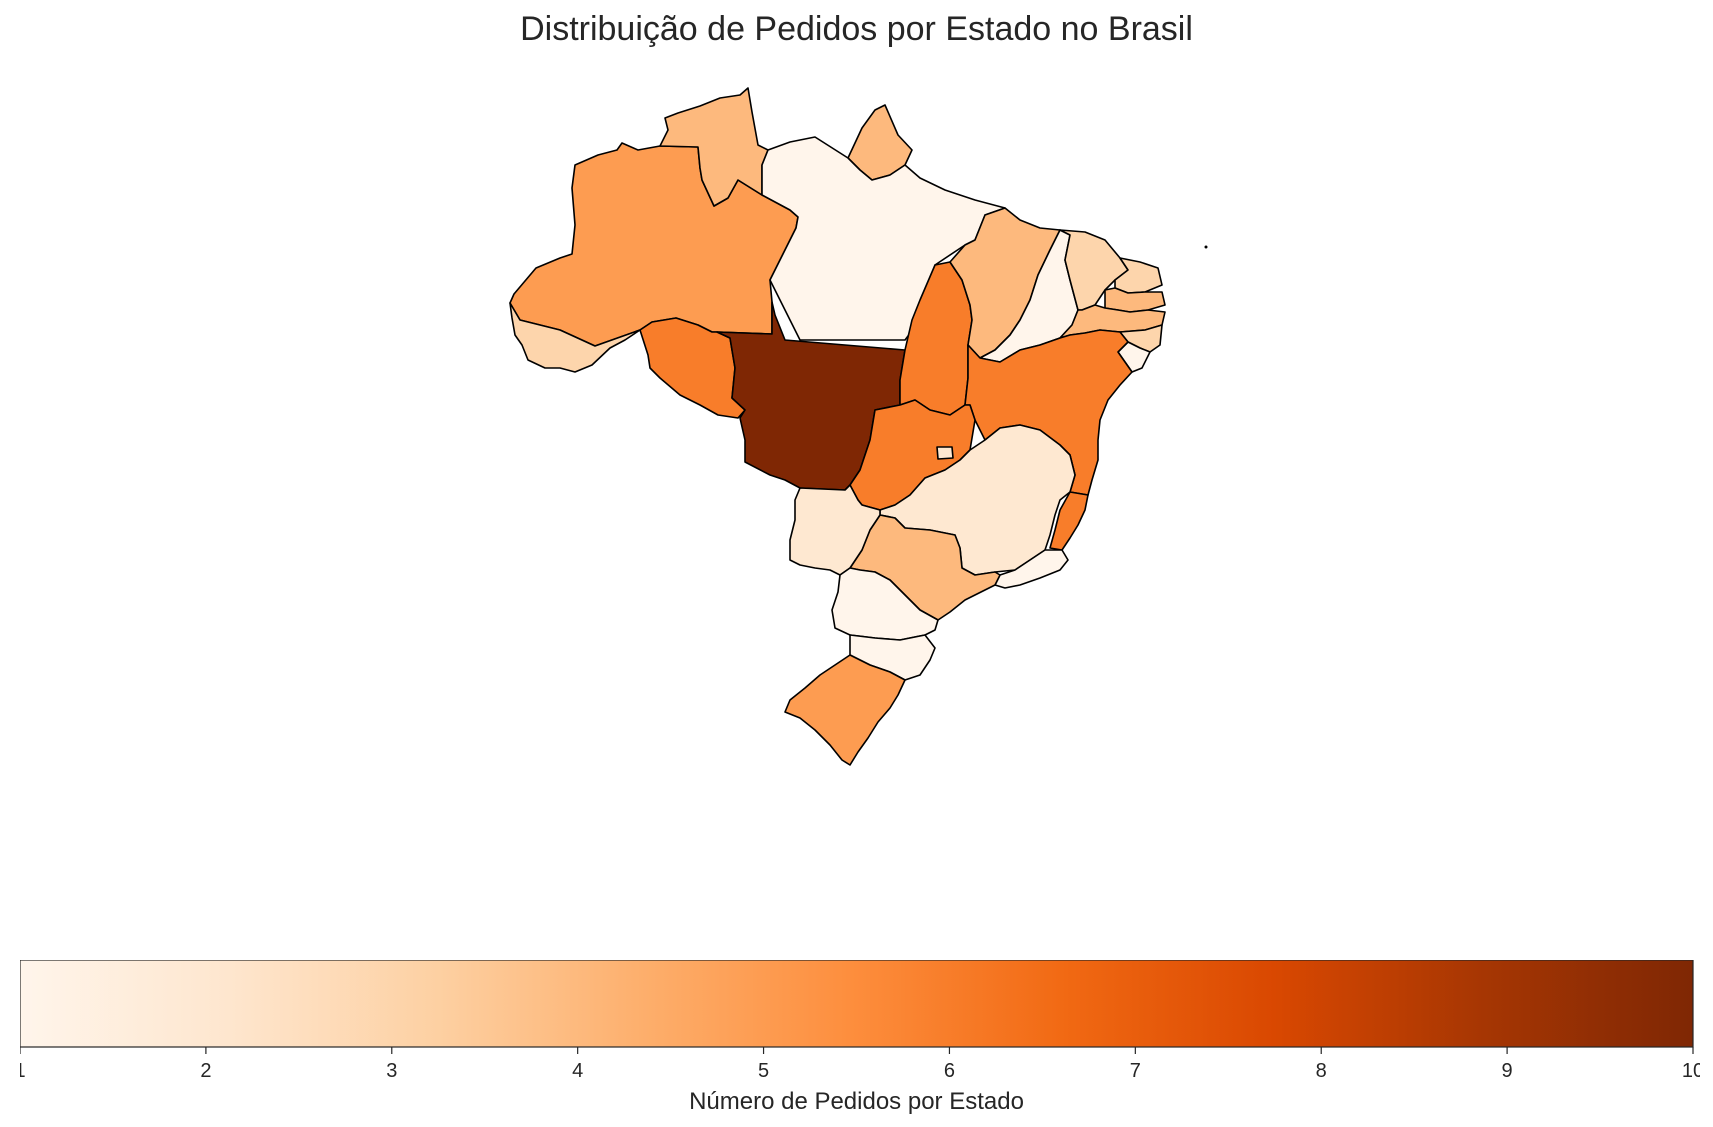 Image resolution: width=1713 pixels, height=1127 pixels. Describe the element at coordinates (577, 1071) in the screenshot. I see `colorbar-tick-label: 4` at that location.